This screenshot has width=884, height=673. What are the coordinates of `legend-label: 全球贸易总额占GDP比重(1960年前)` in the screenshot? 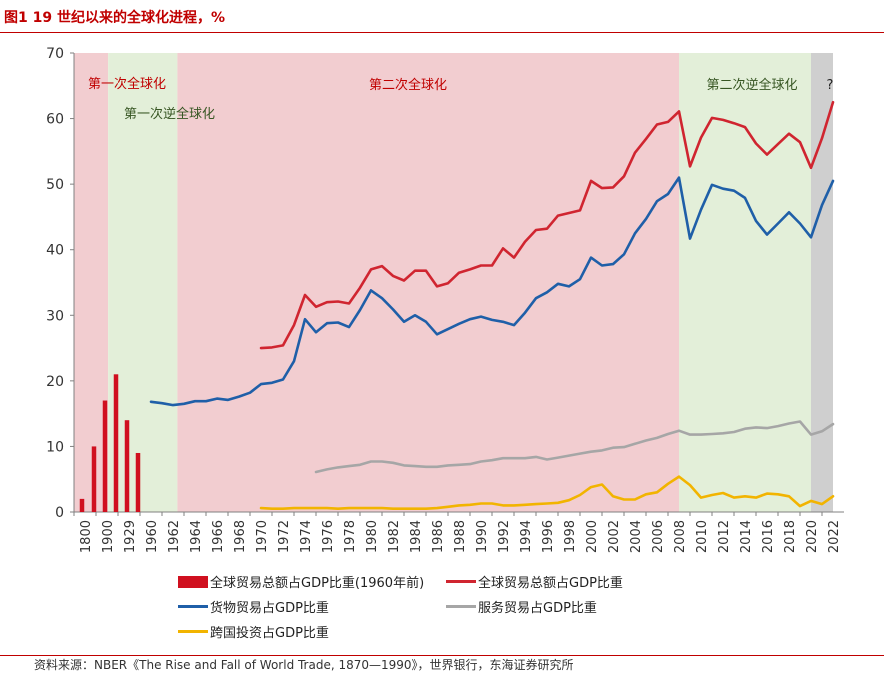 It's located at (317, 583).